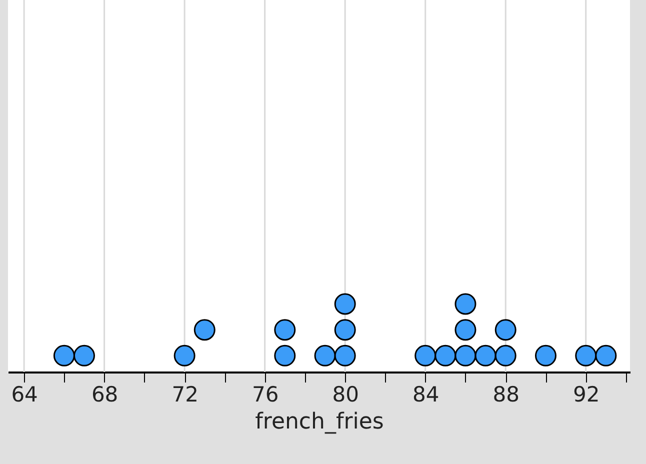 This screenshot has height=464, width=646. I want to click on x-axis-title: french_fries, so click(319, 422).